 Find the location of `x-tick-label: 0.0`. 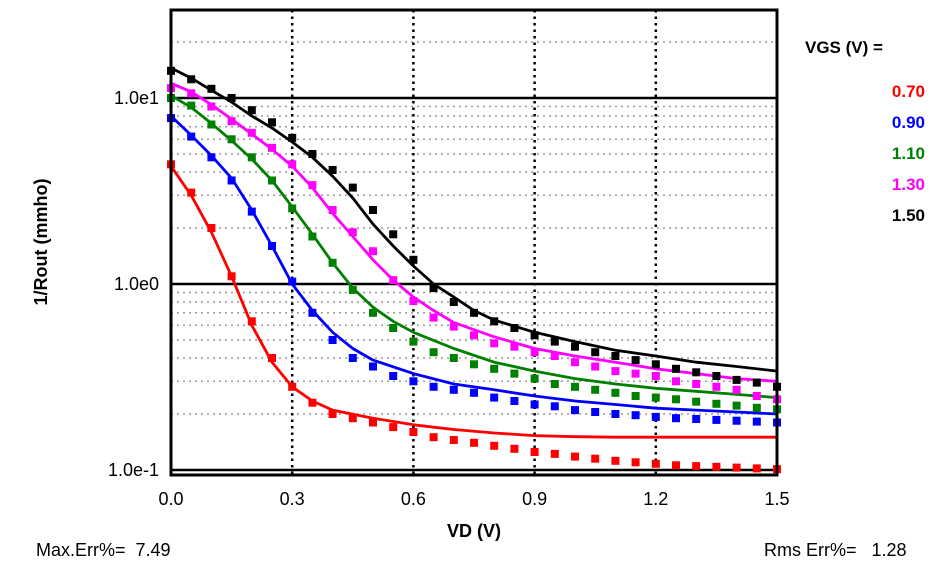

x-tick-label: 0.0 is located at coordinates (170, 499).